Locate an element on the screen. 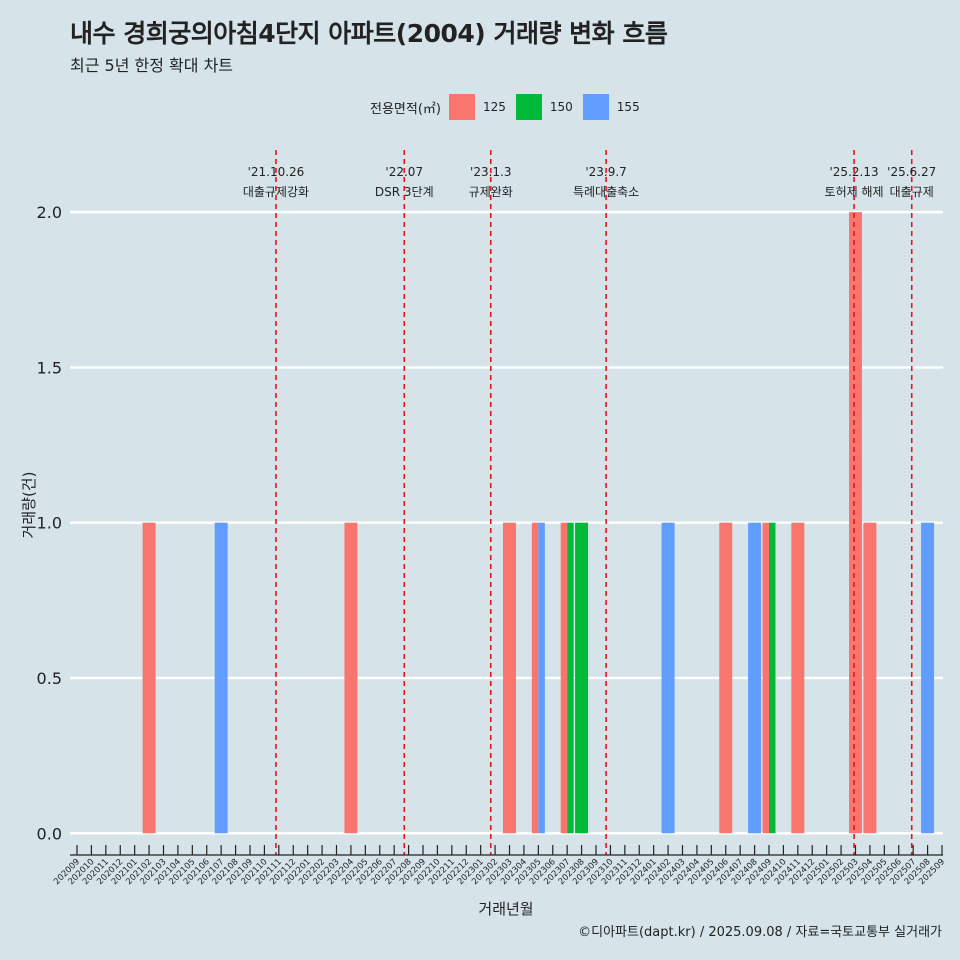 This screenshot has width=960, height=960. event-date-label: '23.1.3 is located at coordinates (490, 172).